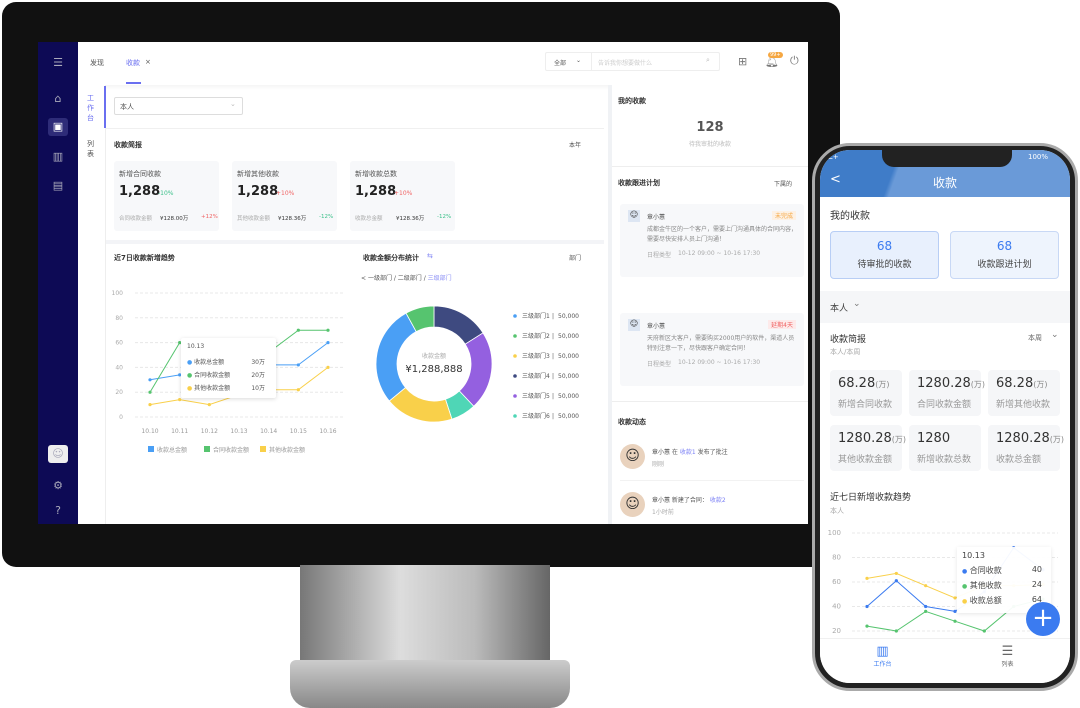 The image size is (1080, 708). I want to click on card-title: 新增其他收款, so click(258, 174).